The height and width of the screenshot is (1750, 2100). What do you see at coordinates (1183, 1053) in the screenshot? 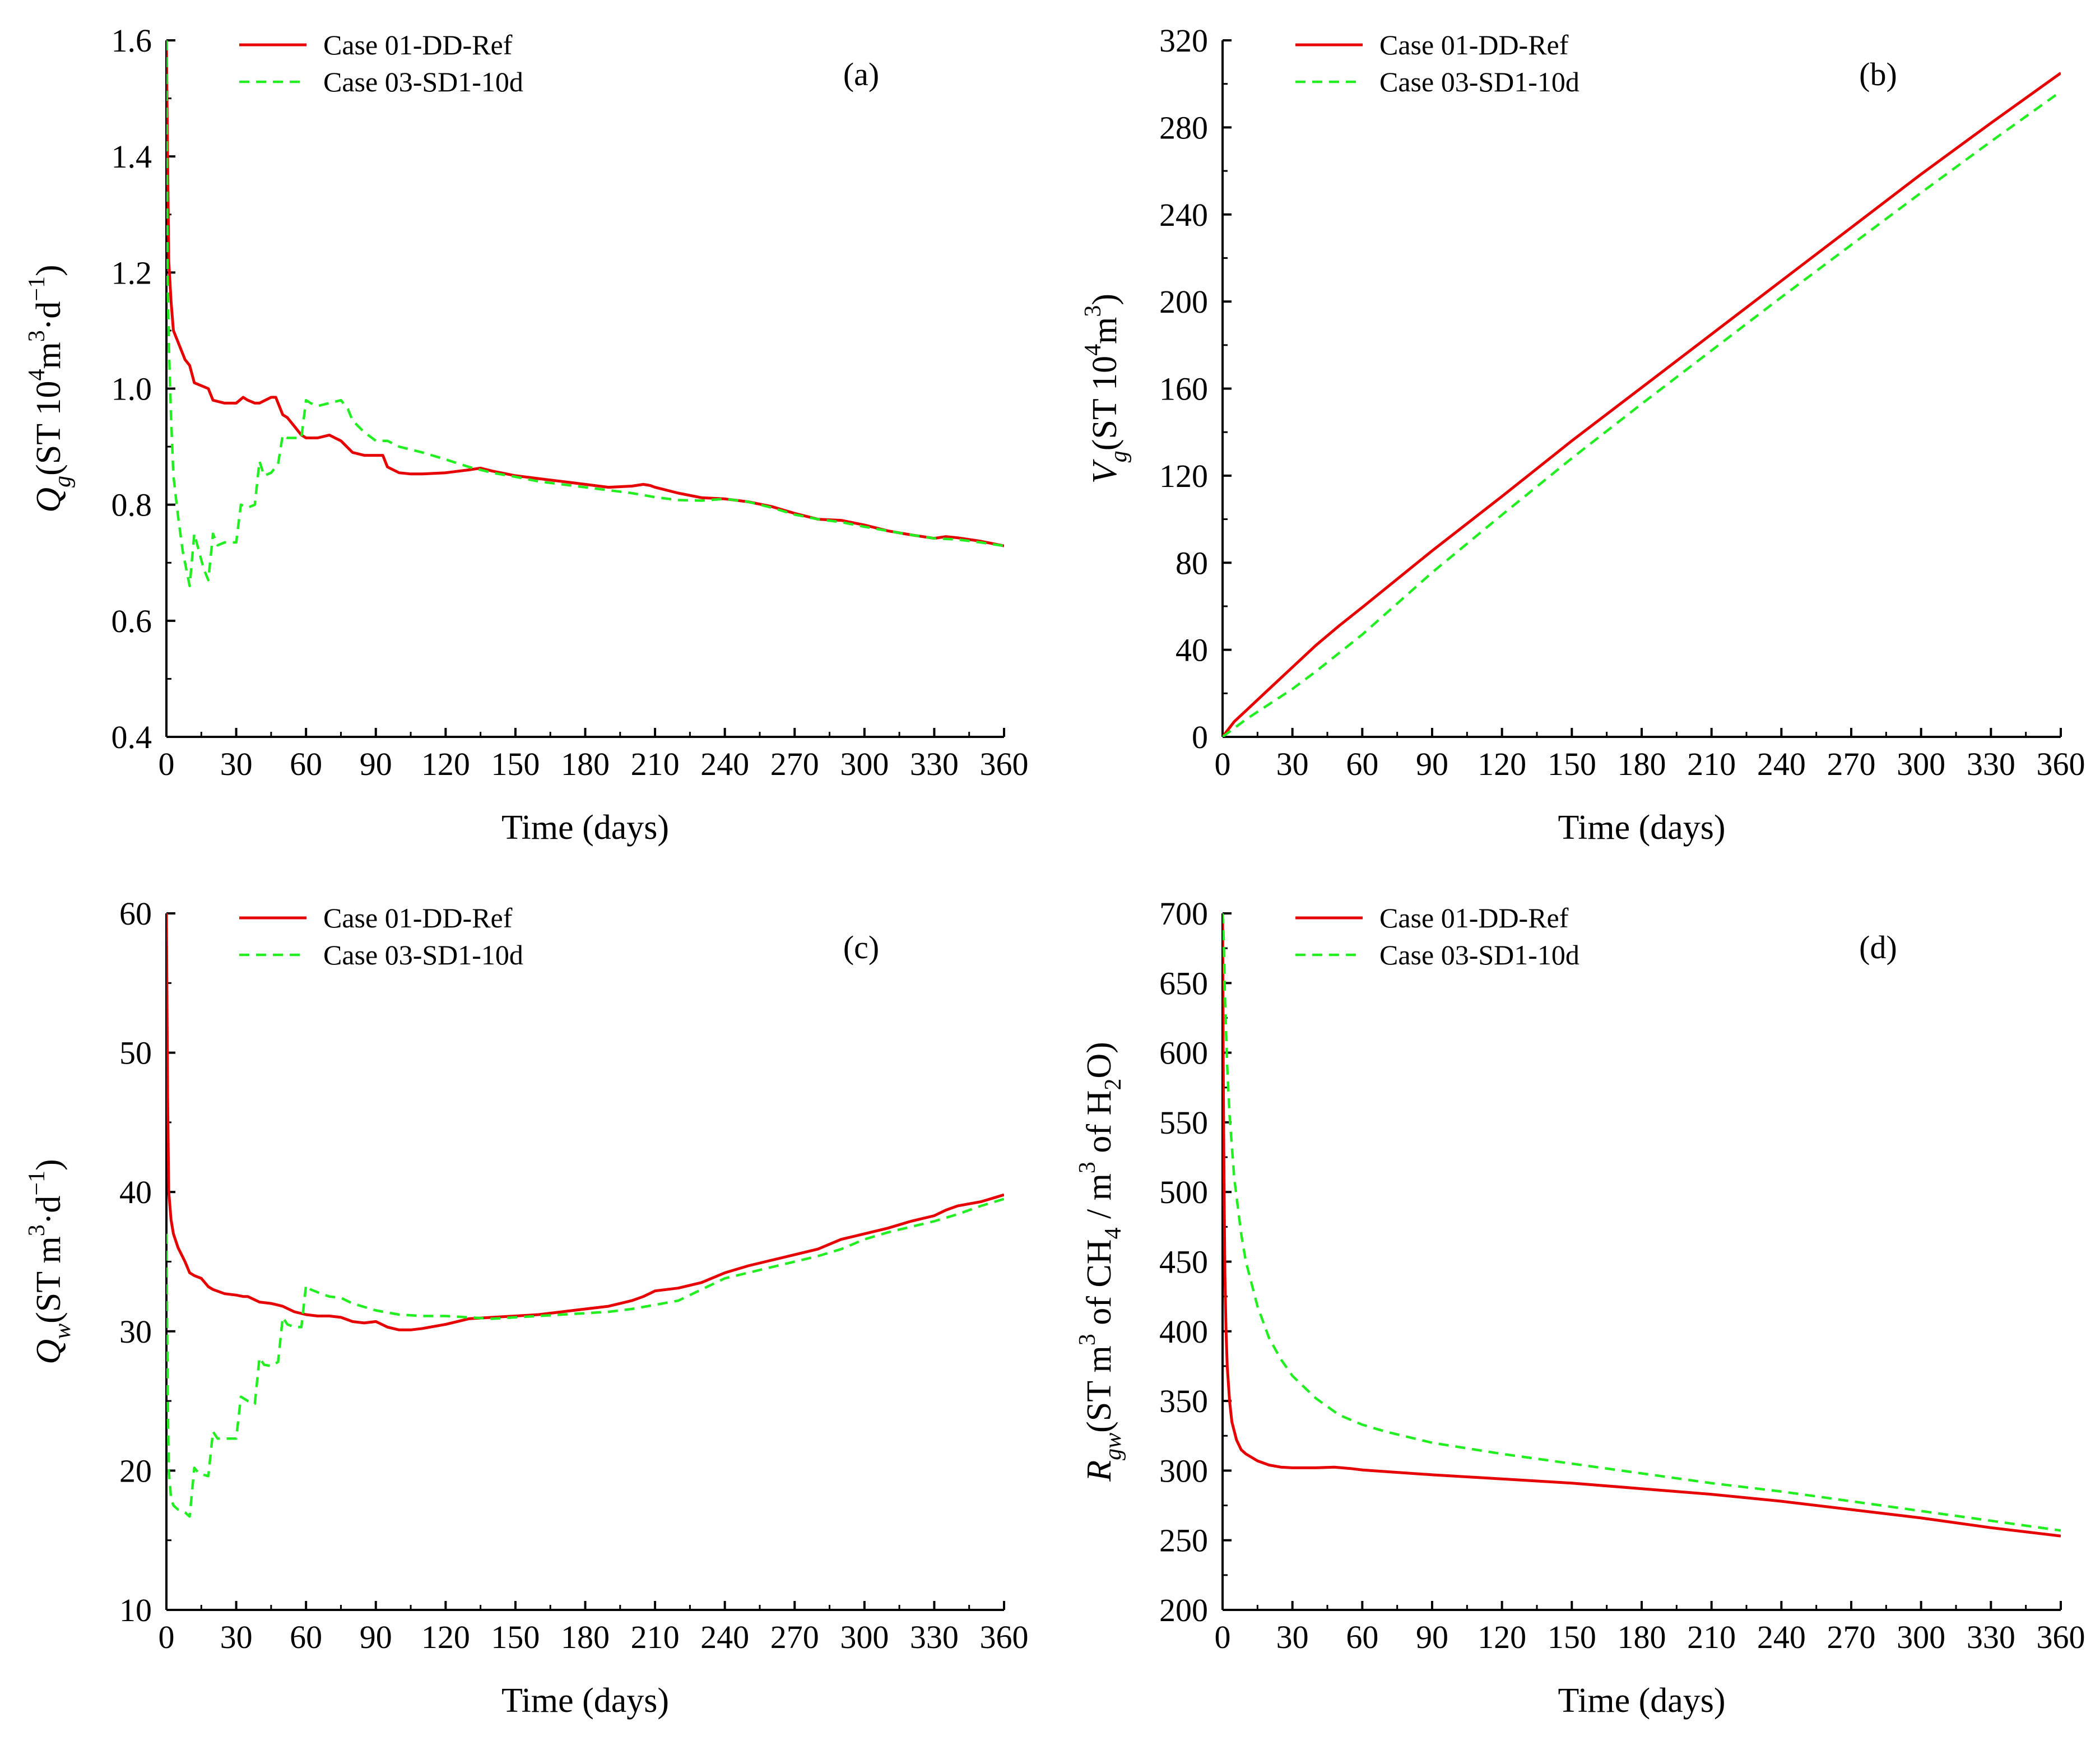
I see `y-tick-label: 600` at bounding box center [1183, 1053].